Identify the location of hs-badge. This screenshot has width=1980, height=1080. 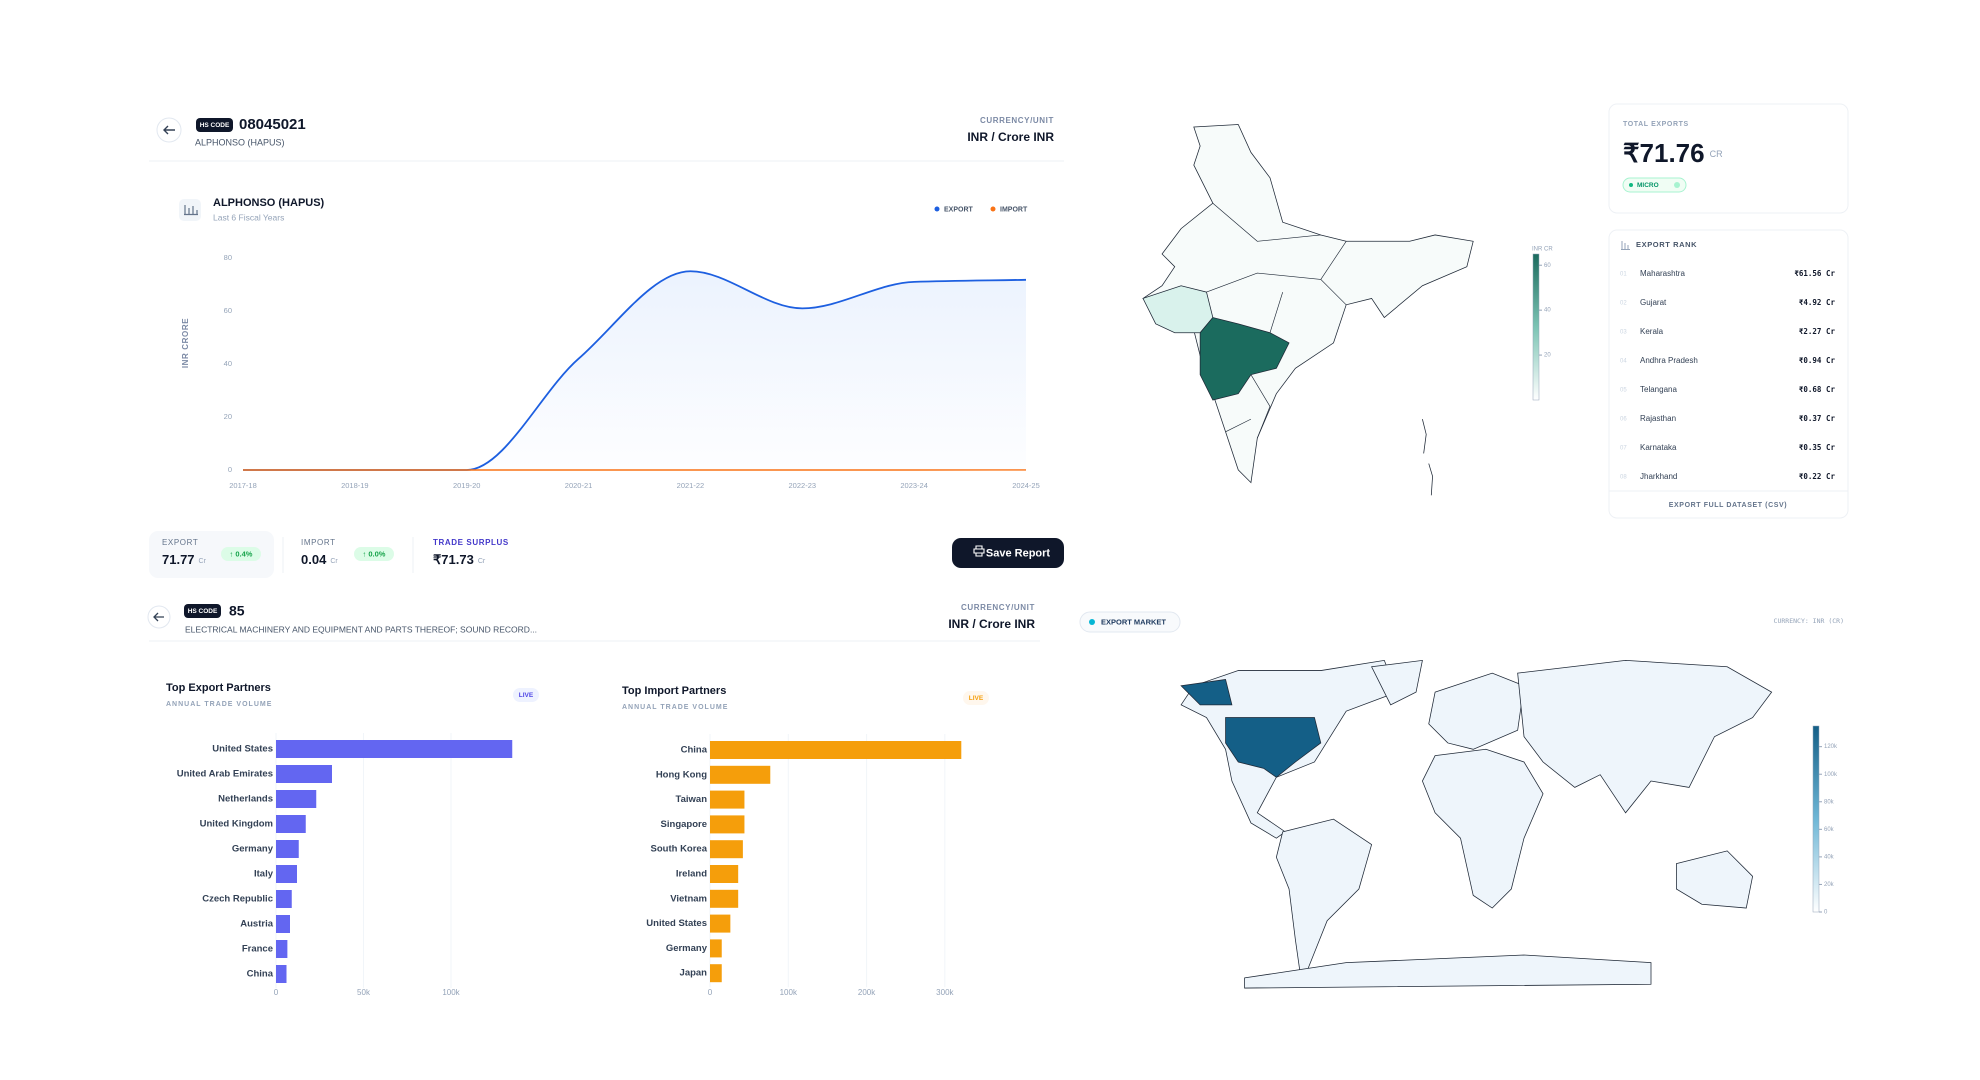
(214, 125).